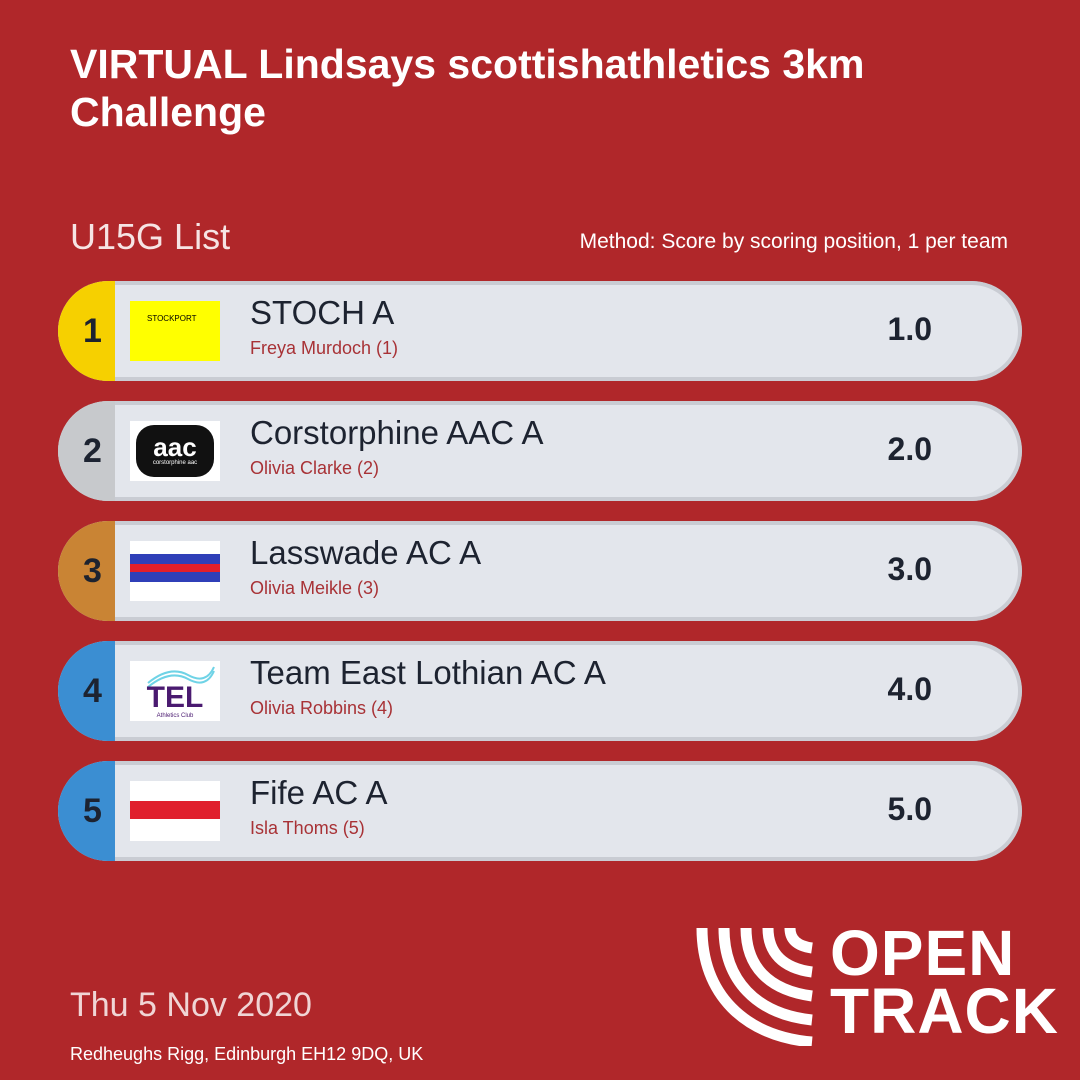 The height and width of the screenshot is (1080, 1080). I want to click on fife-flag-icon, so click(175, 811).